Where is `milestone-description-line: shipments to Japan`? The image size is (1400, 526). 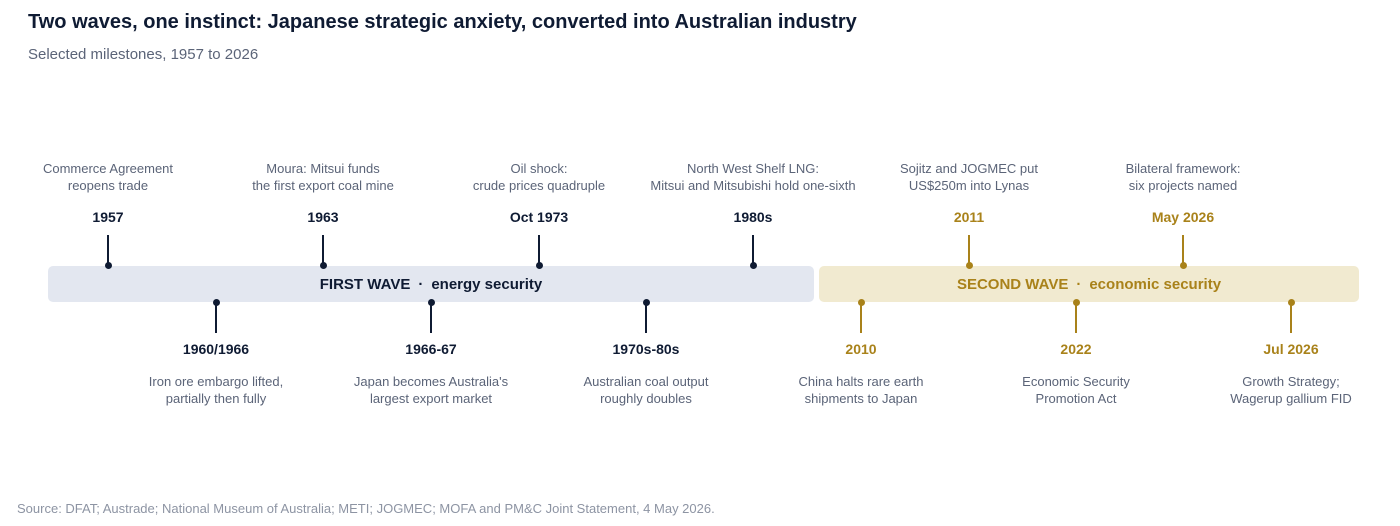 milestone-description-line: shipments to Japan is located at coordinates (861, 398).